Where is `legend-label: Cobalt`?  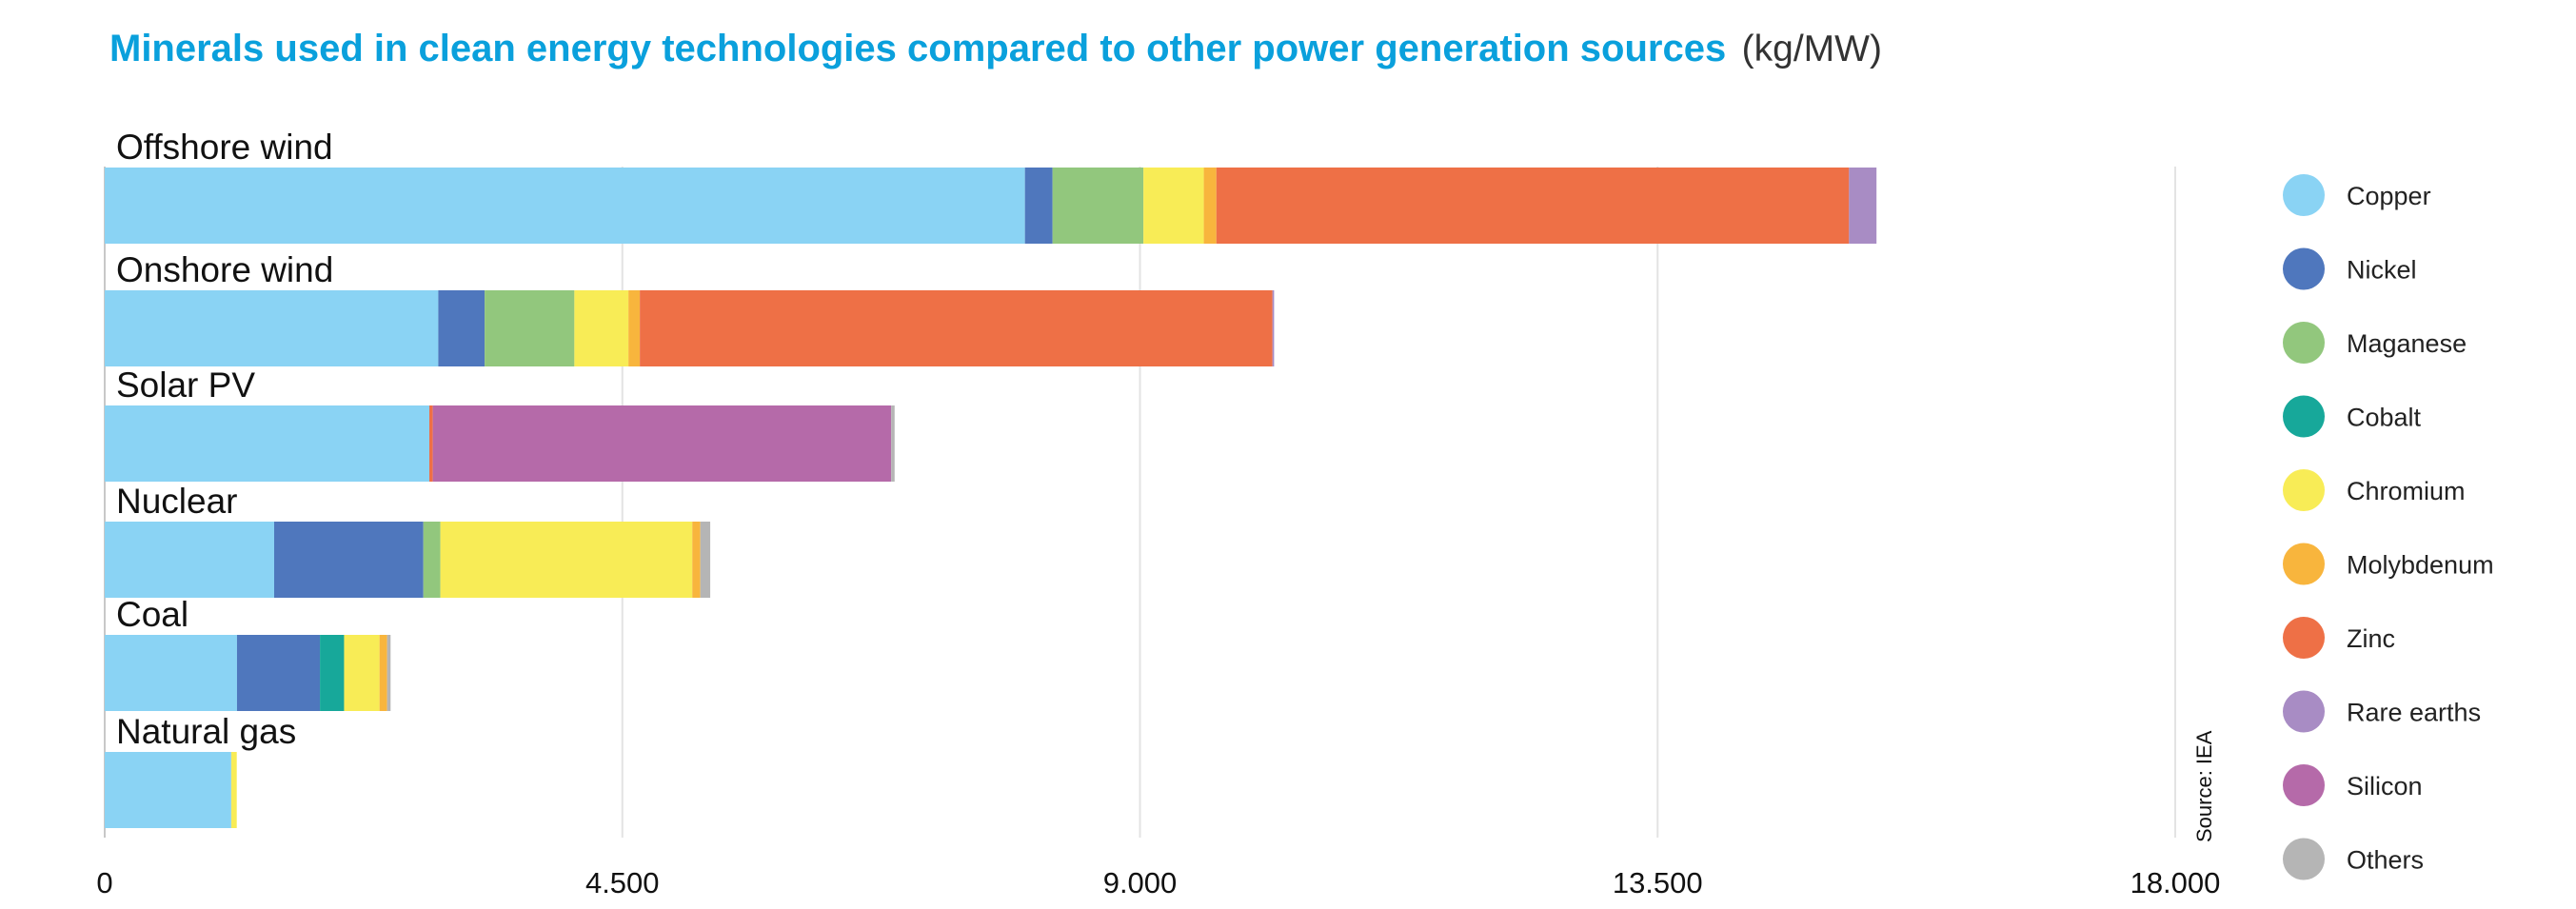 legend-label: Cobalt is located at coordinates (2384, 418).